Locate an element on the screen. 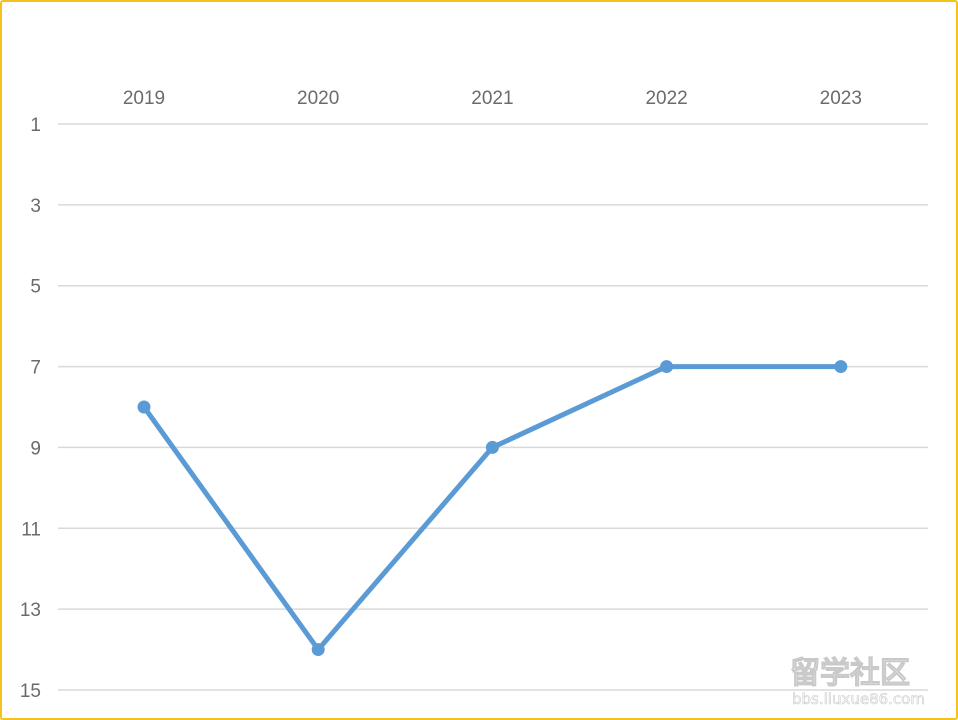 The height and width of the screenshot is (720, 958). y-tick-label: 7 is located at coordinates (35, 368).